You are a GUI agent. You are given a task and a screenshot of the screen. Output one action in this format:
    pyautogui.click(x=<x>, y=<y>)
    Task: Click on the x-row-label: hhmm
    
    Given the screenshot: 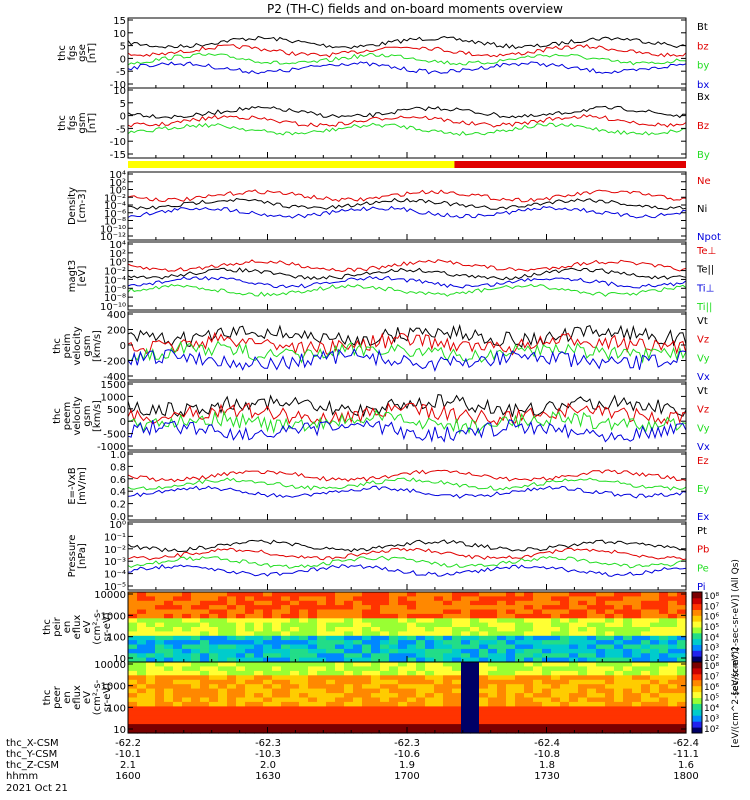 What is the action you would take?
    pyautogui.click(x=22, y=776)
    